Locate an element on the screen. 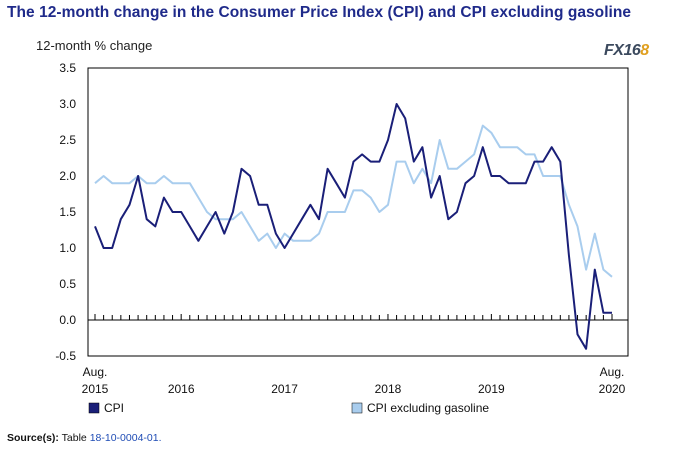  legend-swatch-cpi-ex-gasoline is located at coordinates (357, 408).